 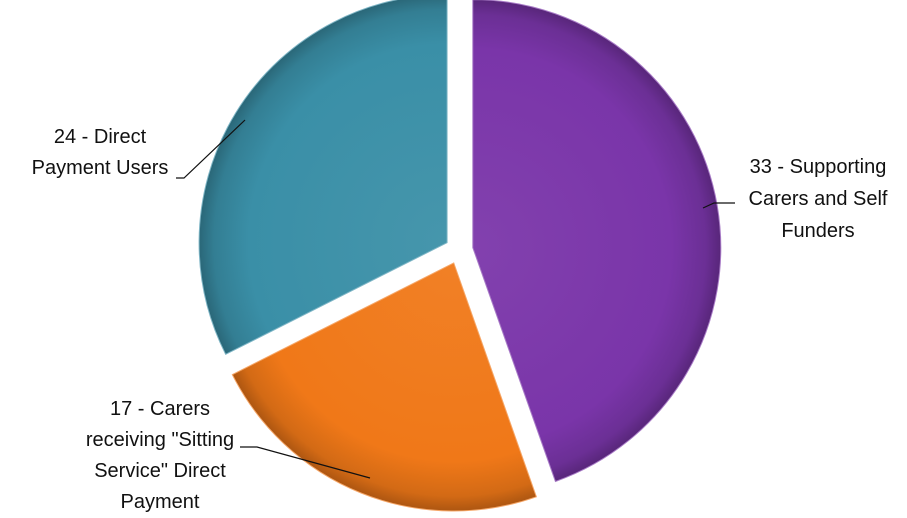 What do you see at coordinates (160, 409) in the screenshot?
I see `slice-label-line: 17 - Carers` at bounding box center [160, 409].